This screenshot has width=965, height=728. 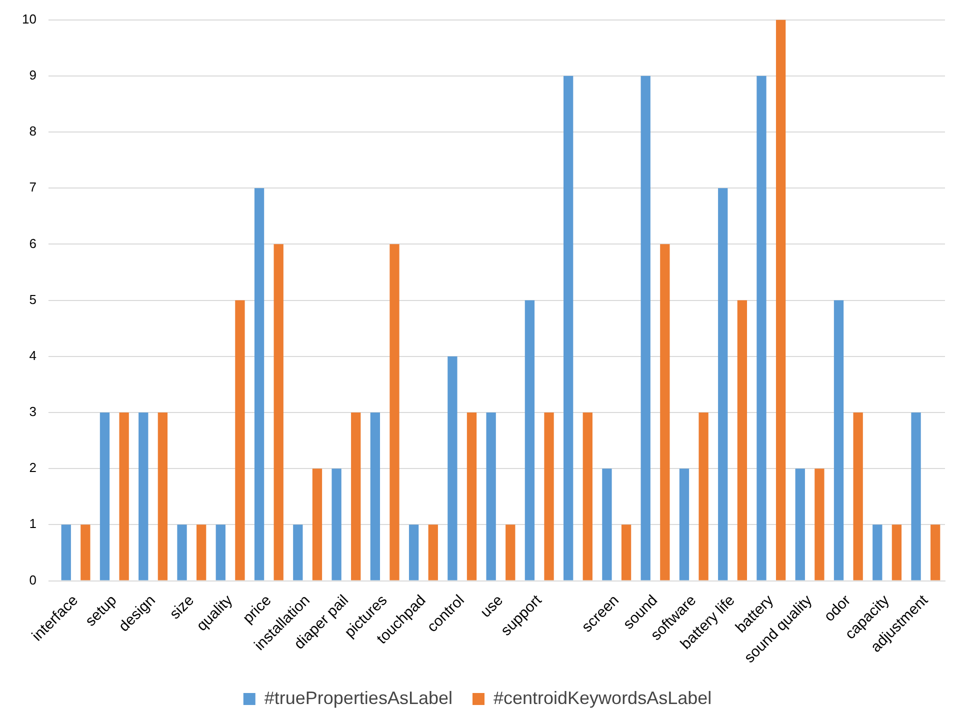 What do you see at coordinates (32, 355) in the screenshot?
I see `y-tick-label: 4` at bounding box center [32, 355].